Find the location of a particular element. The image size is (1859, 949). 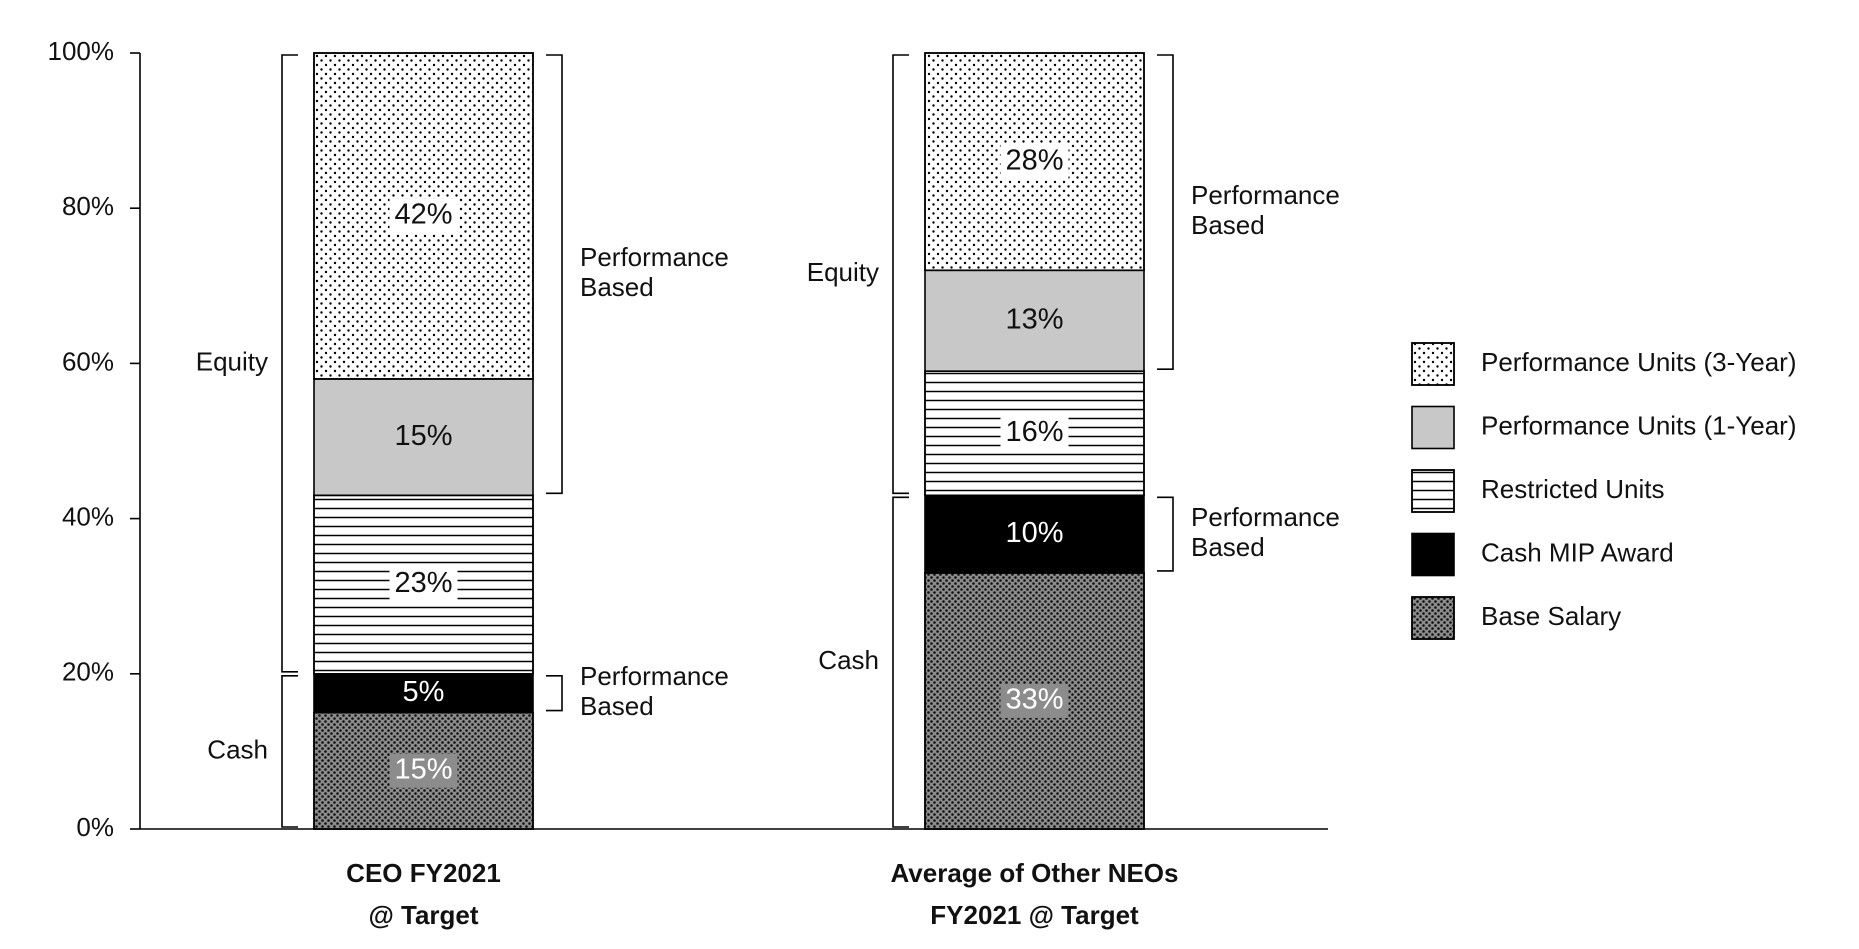

data-label: 10% is located at coordinates (1034, 533).